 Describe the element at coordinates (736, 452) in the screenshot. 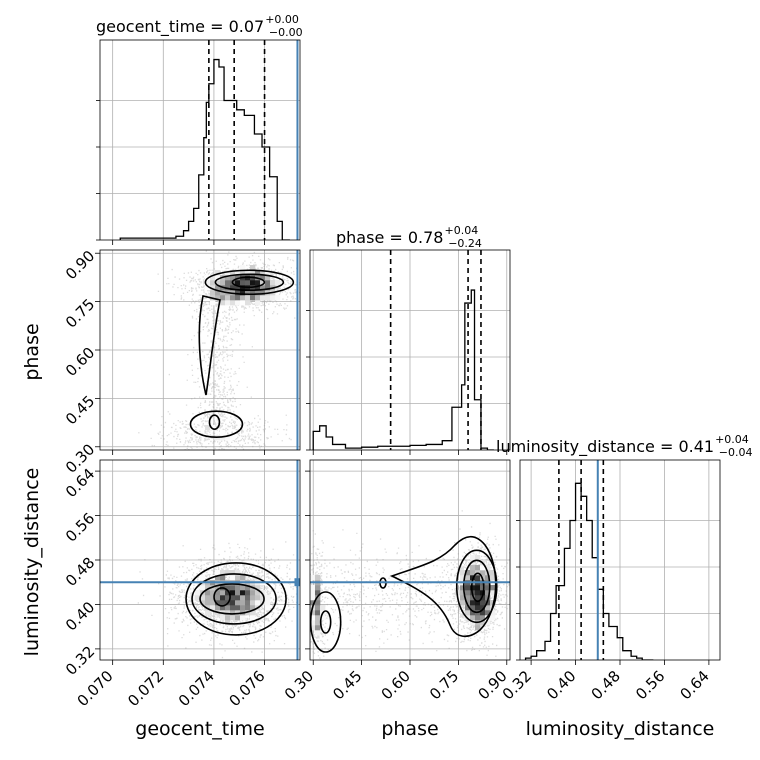

I see `title-luminosity-distance-minus: −0.04` at that location.